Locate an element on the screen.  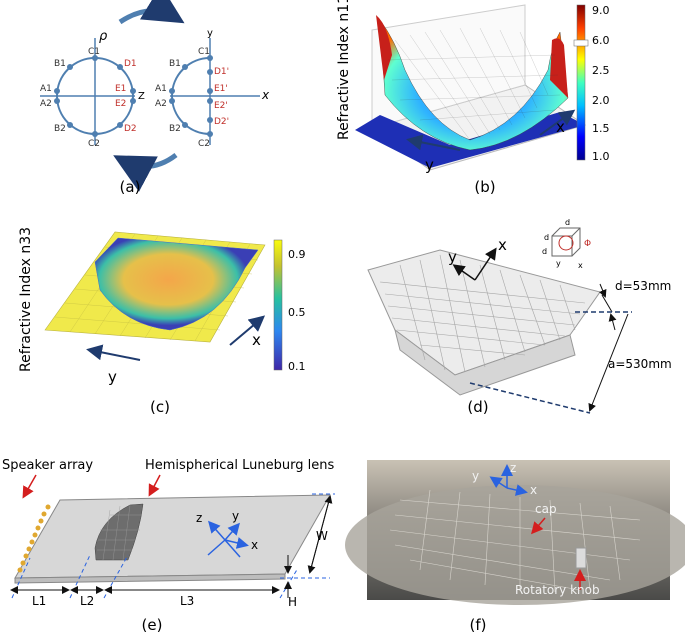
x-label-a: x is located at coordinates (265, 95).